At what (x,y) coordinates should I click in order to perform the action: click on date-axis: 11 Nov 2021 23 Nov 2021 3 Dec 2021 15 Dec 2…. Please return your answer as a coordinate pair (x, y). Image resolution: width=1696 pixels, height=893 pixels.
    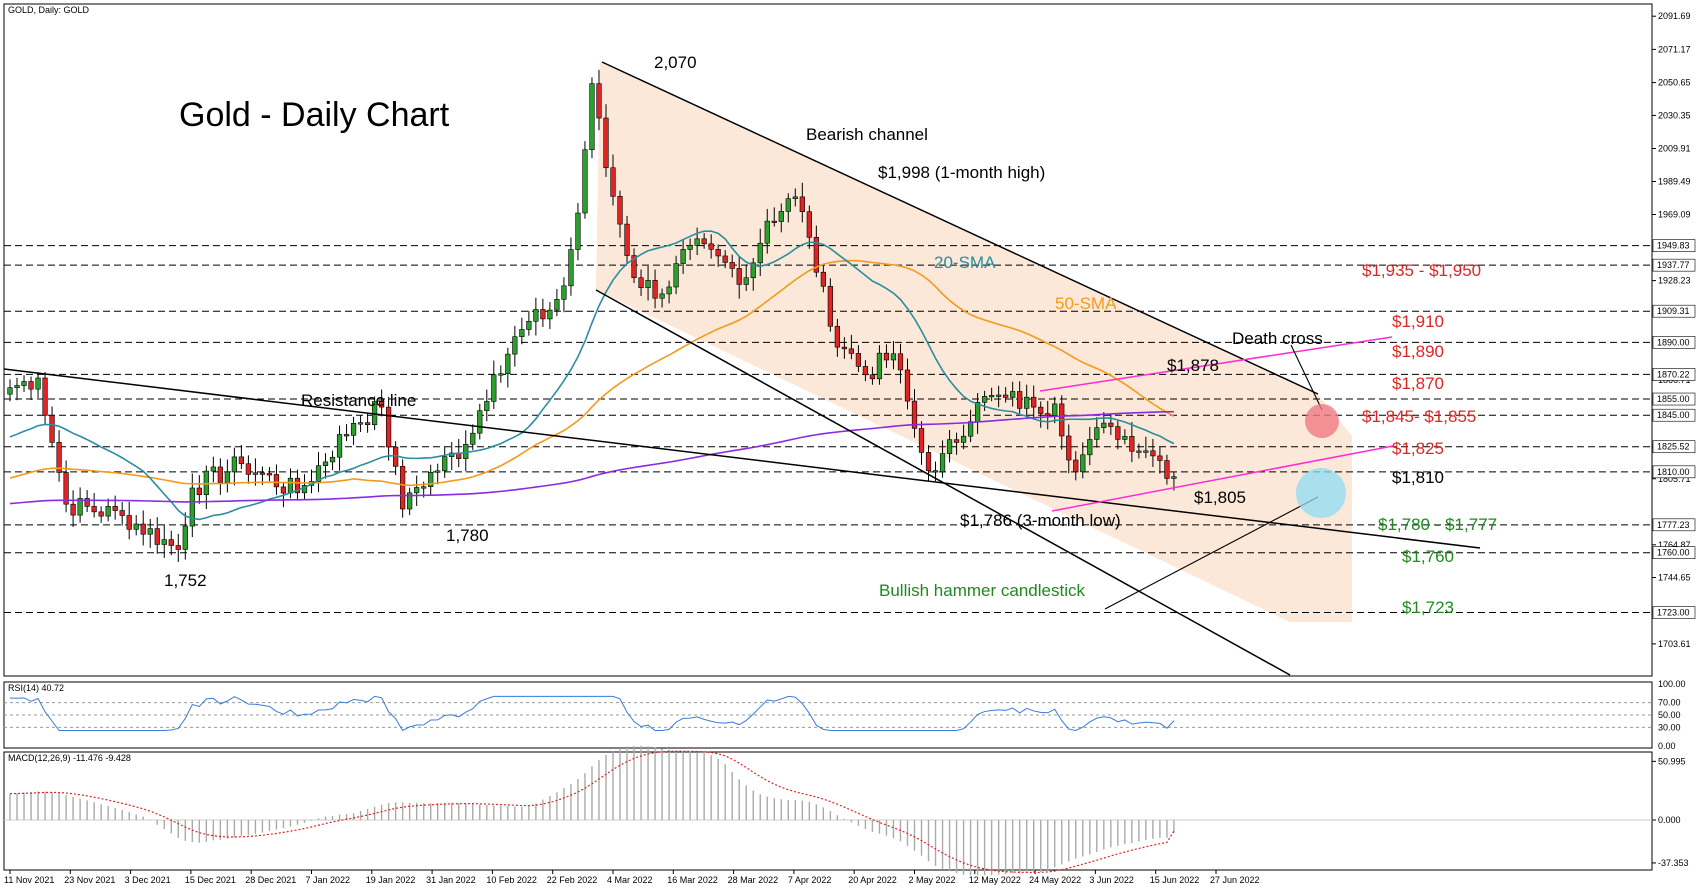
    Looking at the image, I should click on (632, 877).